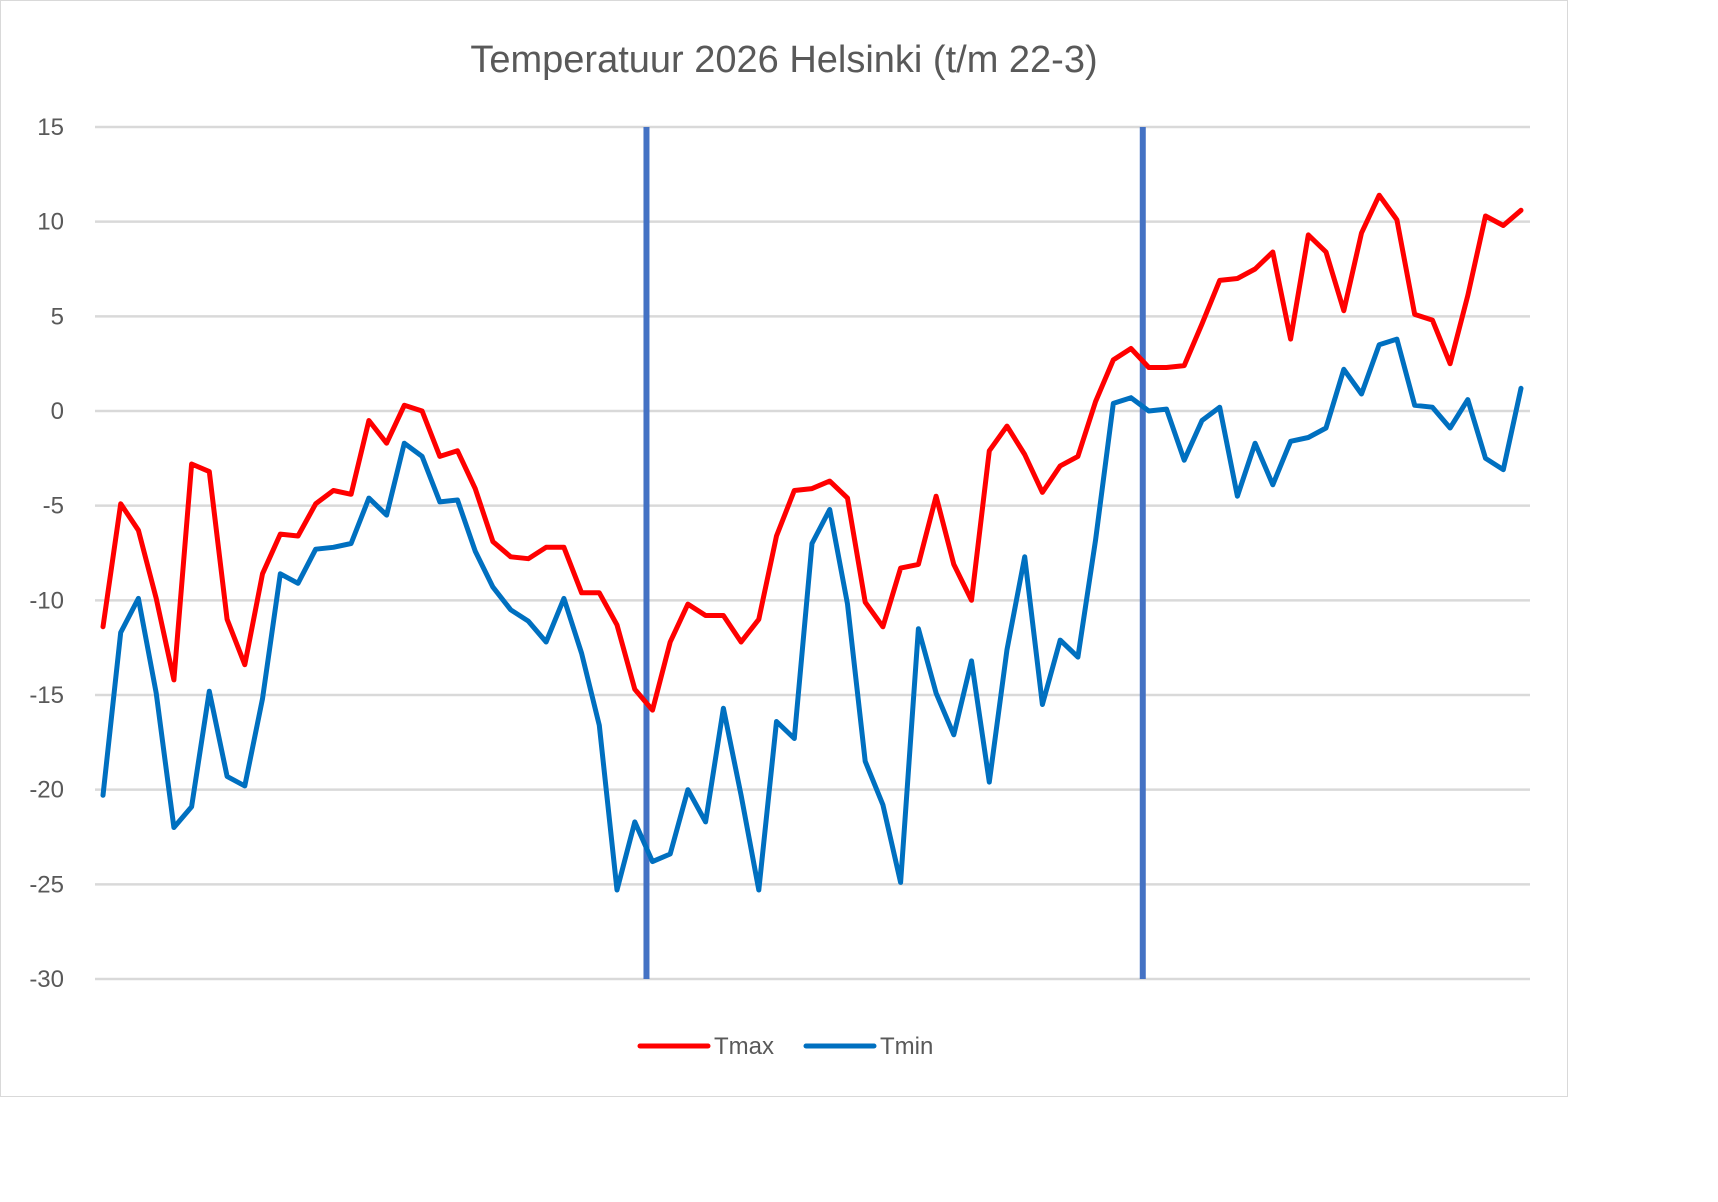 This screenshot has height=1202, width=1718. I want to click on legend-label-tmin: Tmin, so click(906, 1046).